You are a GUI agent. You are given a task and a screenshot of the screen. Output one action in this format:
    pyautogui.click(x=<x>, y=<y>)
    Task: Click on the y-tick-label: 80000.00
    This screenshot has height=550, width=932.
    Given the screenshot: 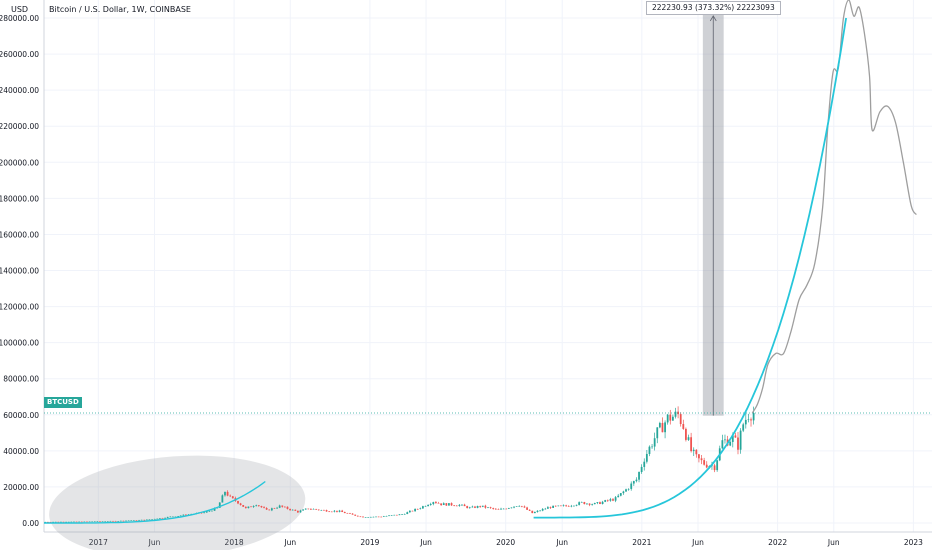 What is the action you would take?
    pyautogui.click(x=21, y=379)
    